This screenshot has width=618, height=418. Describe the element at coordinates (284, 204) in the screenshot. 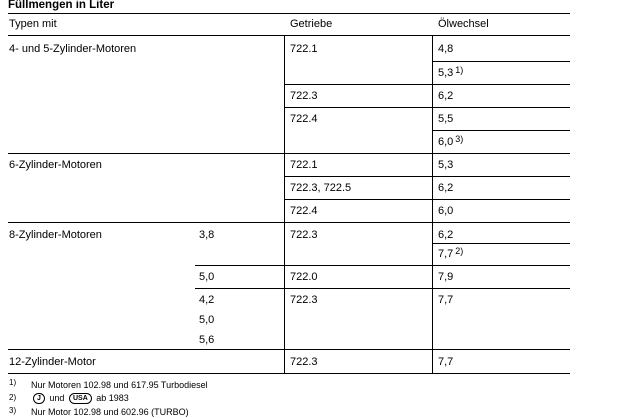

I see `gear-column-divider` at that location.